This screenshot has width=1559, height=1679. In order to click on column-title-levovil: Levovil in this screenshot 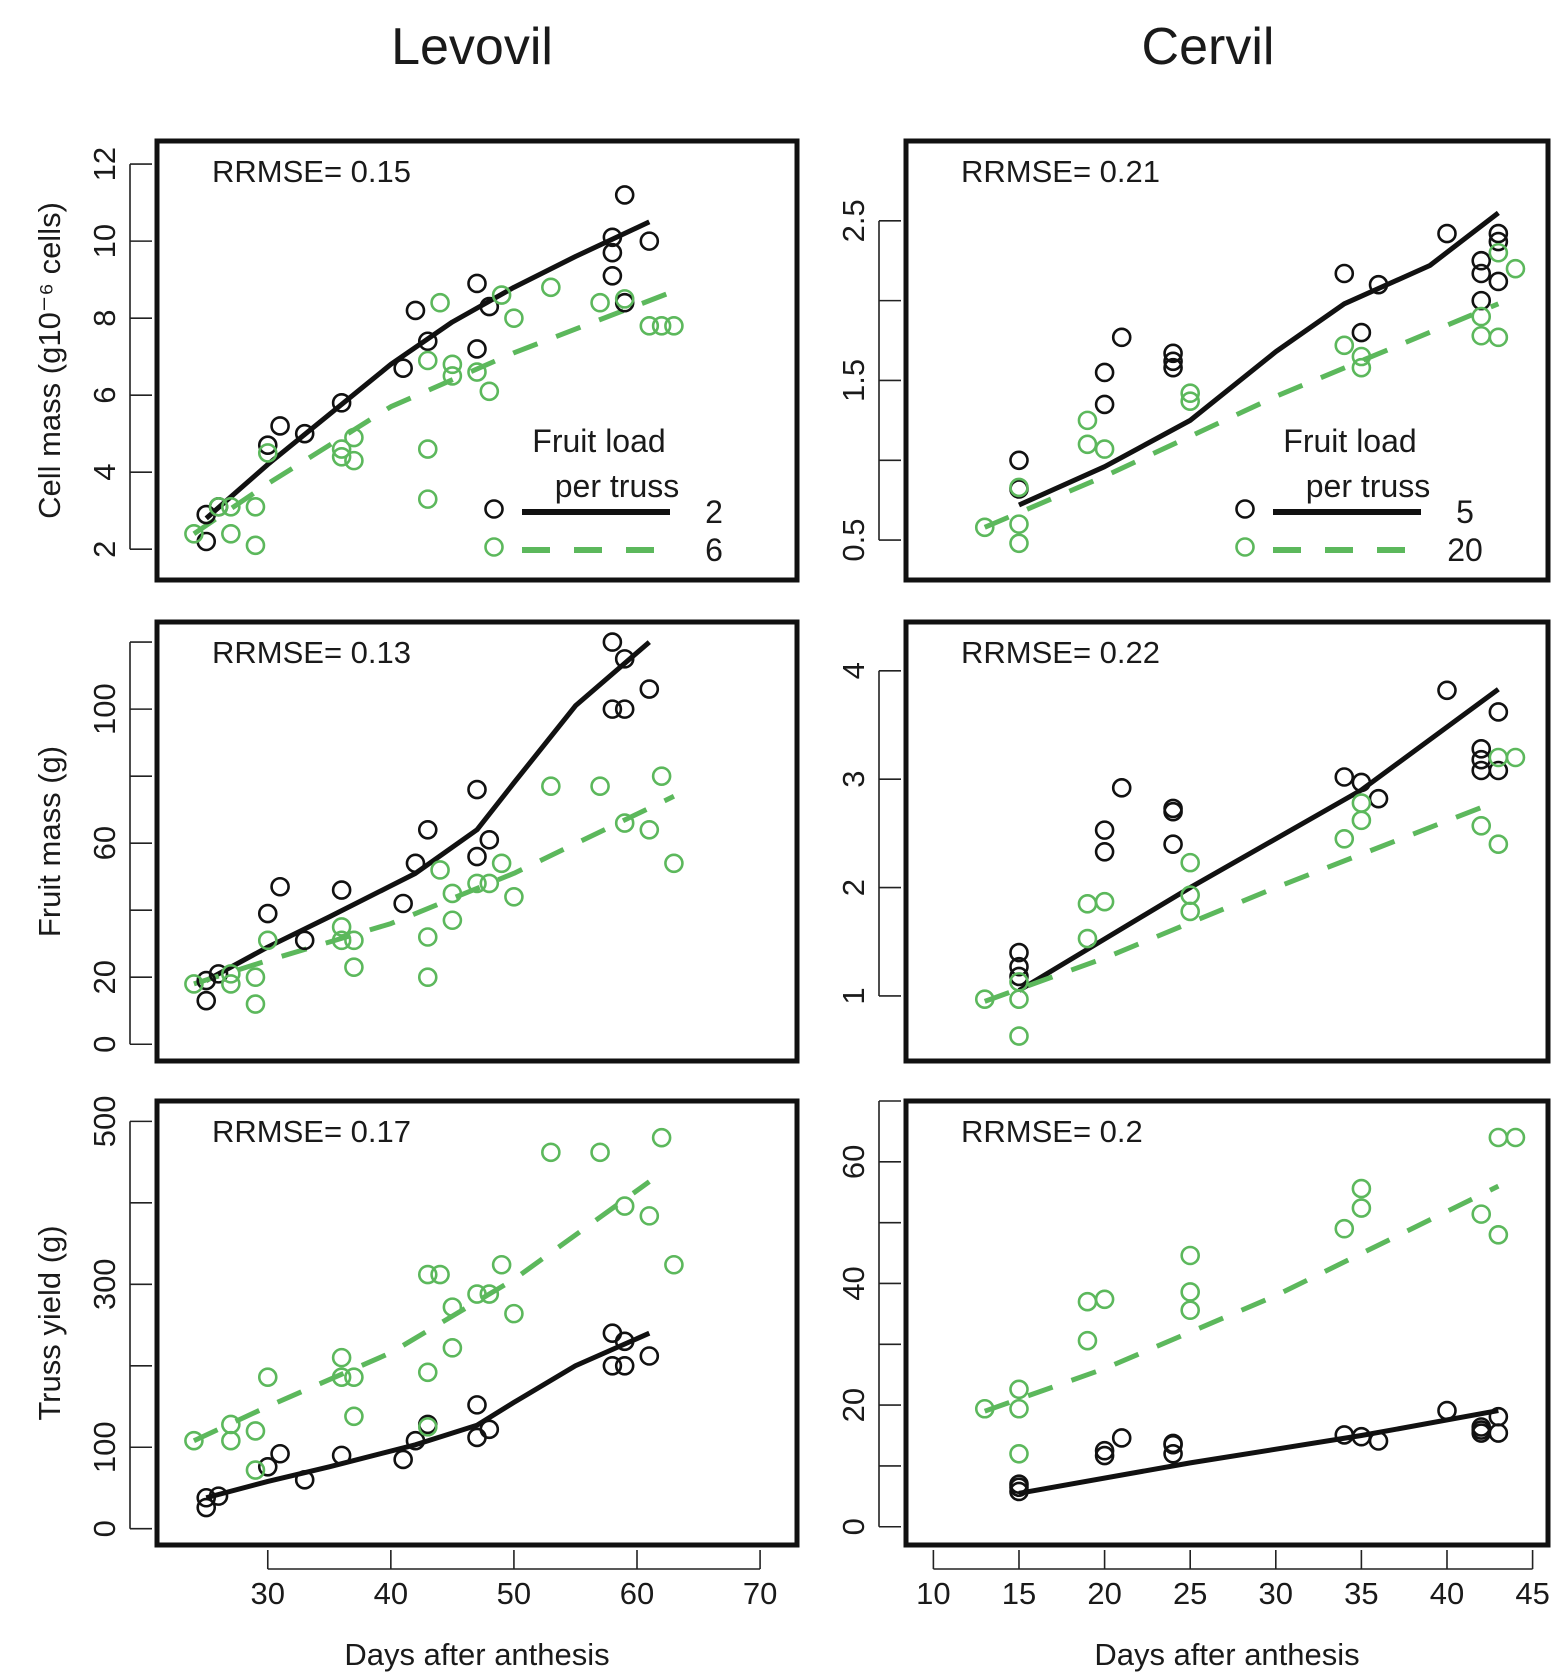, I will do `click(472, 47)`.